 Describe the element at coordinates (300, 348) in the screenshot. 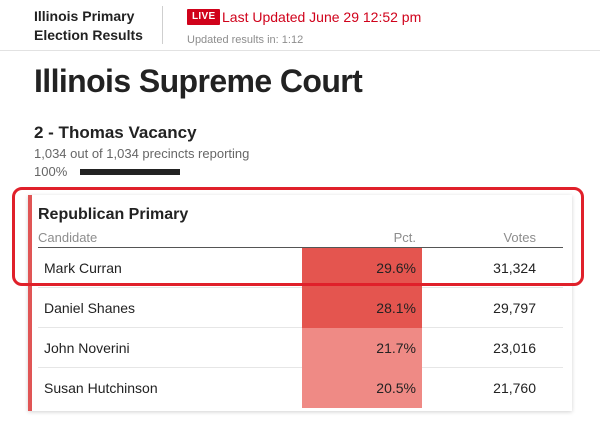

I see `table-row: John Noverini 21.7% 23,016` at that location.